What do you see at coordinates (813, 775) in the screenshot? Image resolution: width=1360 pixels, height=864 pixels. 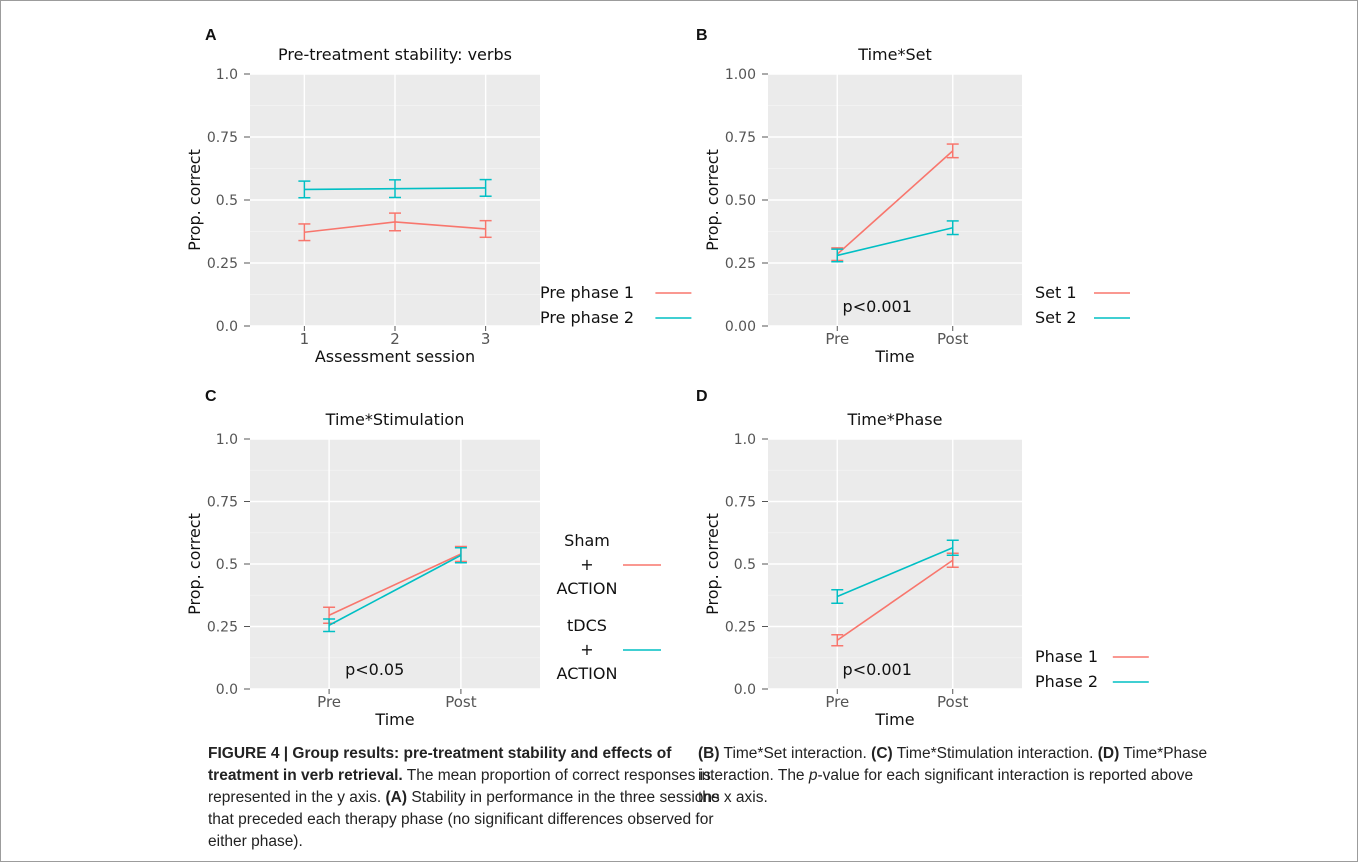 I see `caption-p-italic: p` at bounding box center [813, 775].